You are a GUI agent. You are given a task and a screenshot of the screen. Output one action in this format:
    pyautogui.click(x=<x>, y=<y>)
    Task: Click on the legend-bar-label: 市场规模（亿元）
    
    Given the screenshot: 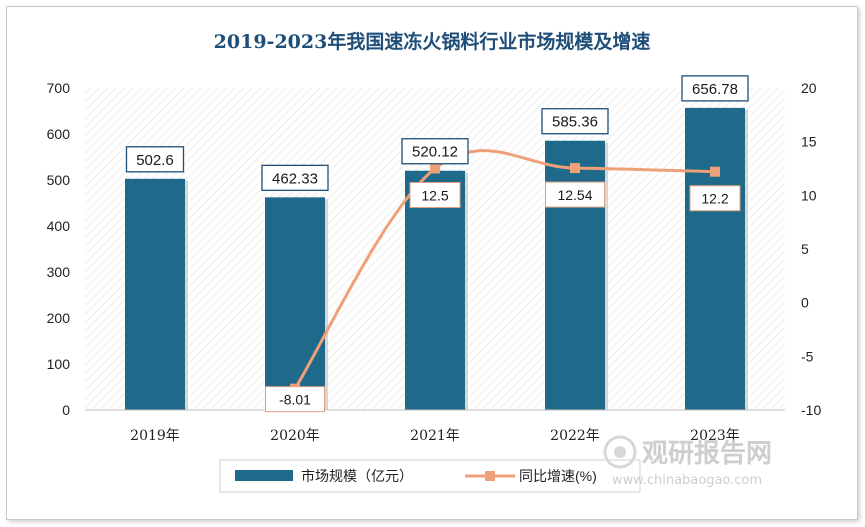 What is the action you would take?
    pyautogui.click(x=357, y=476)
    